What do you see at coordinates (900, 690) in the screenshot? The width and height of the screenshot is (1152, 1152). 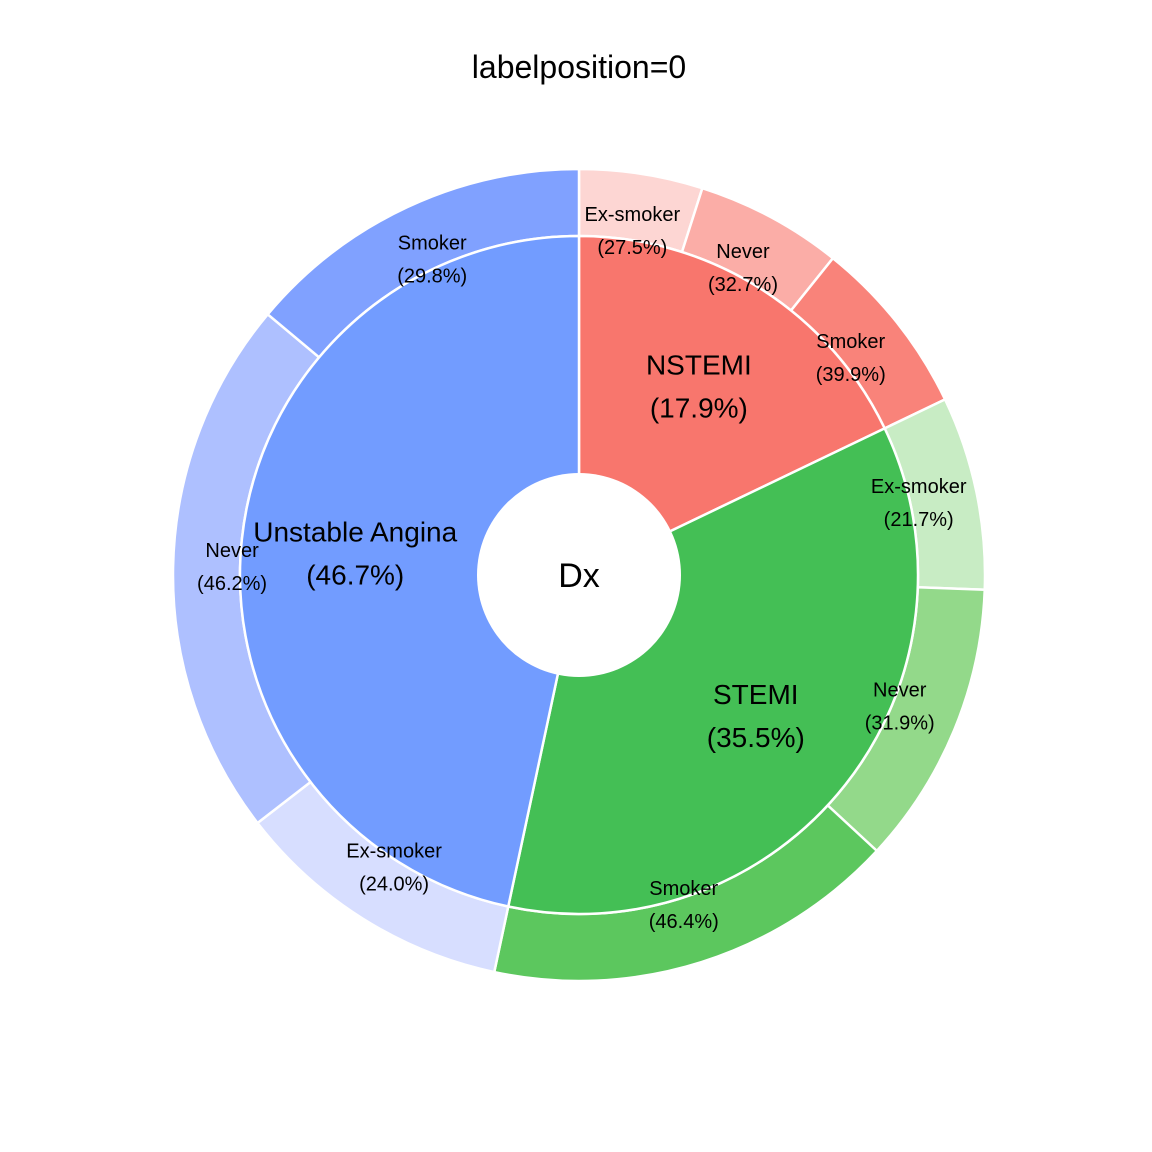 I see `outer-label-stemi-never: Never` at bounding box center [900, 690].